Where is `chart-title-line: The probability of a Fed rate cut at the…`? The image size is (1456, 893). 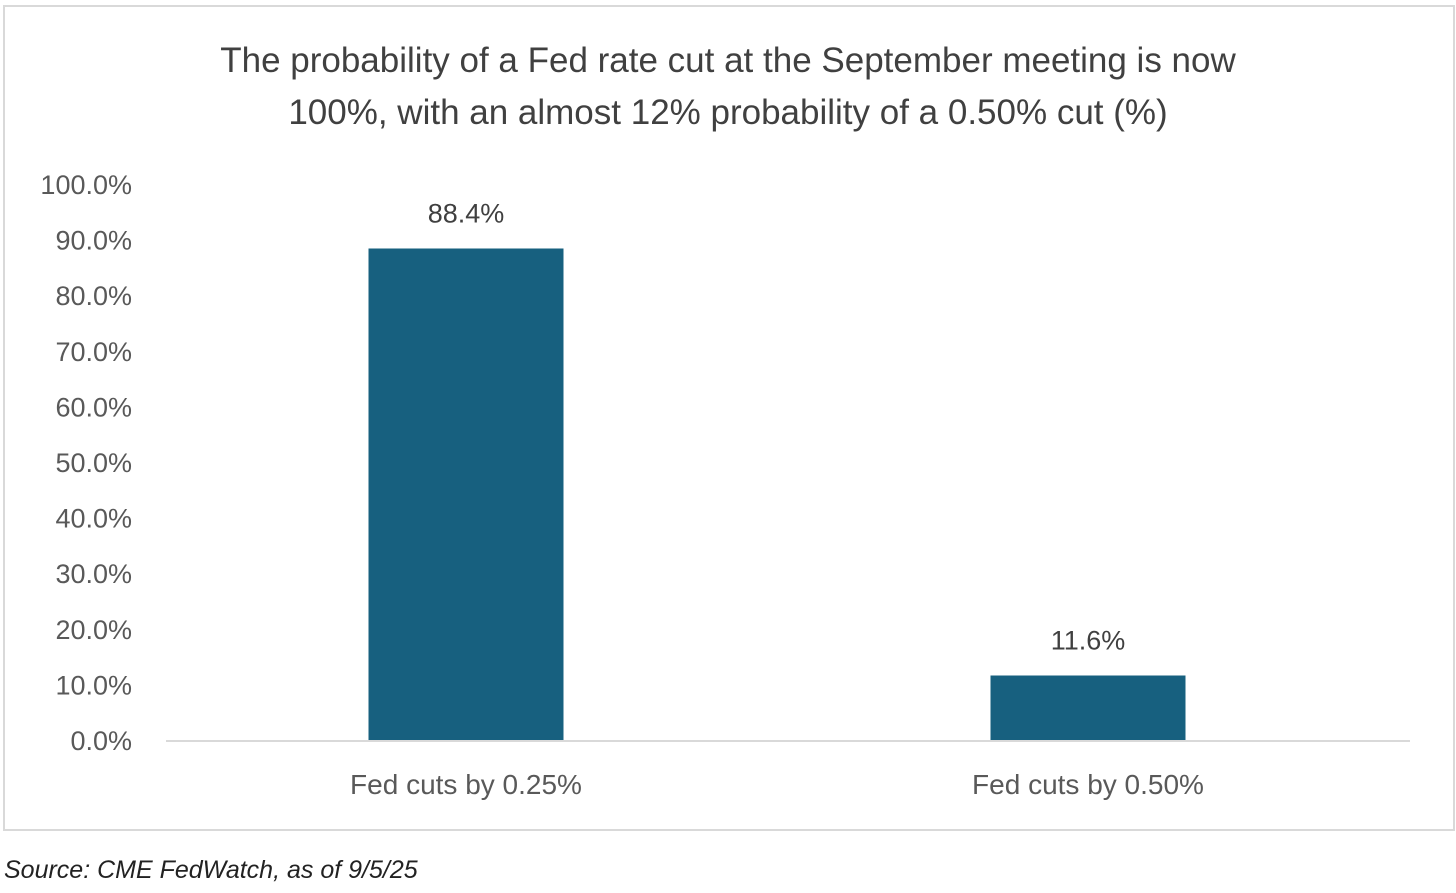 chart-title-line: The probability of a Fed rate cut at the… is located at coordinates (728, 60).